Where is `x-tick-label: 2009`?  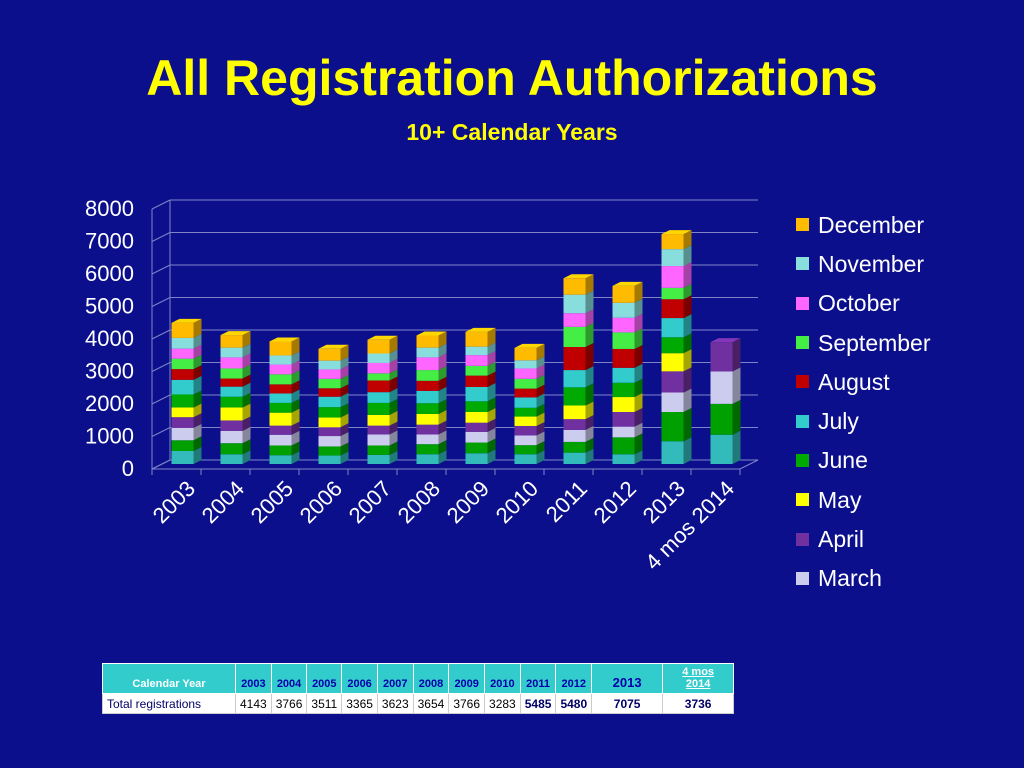 x-tick-label: 2009 is located at coordinates (468, 502).